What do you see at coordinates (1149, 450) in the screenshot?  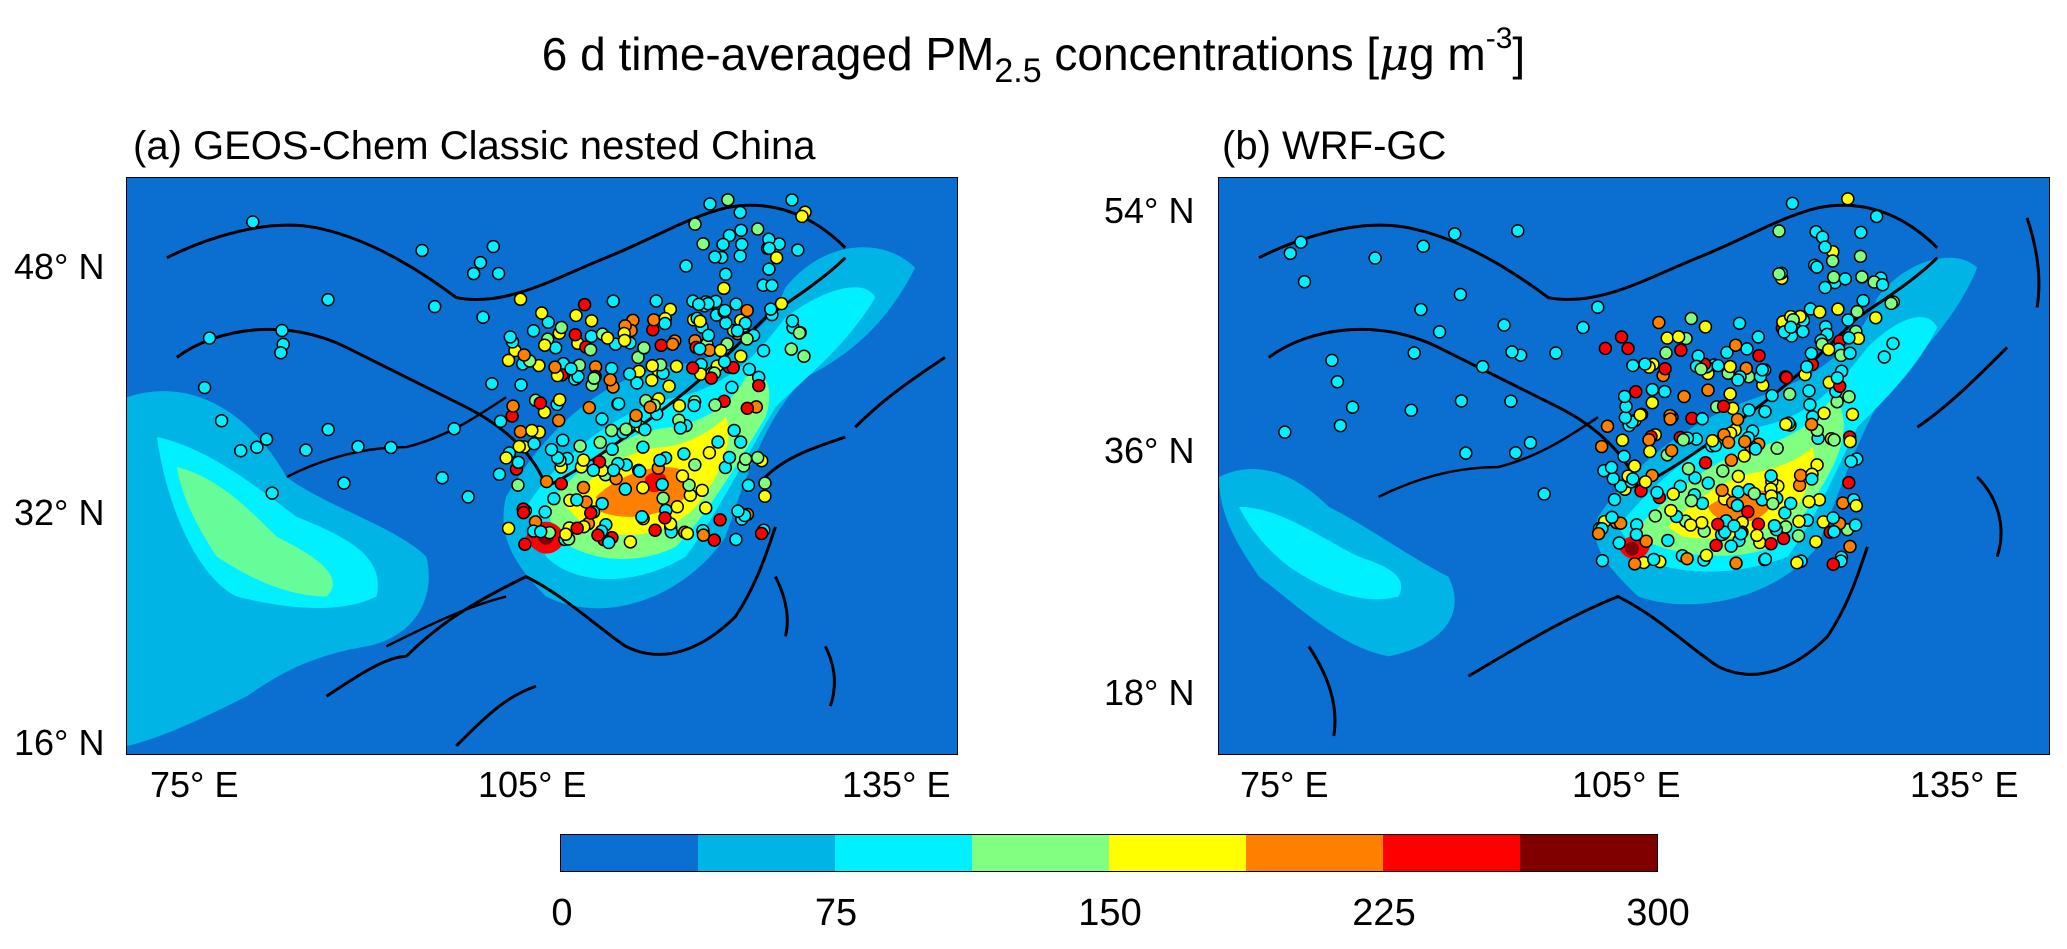 I see `panel-b-lat-tick-2: 36° N` at bounding box center [1149, 450].